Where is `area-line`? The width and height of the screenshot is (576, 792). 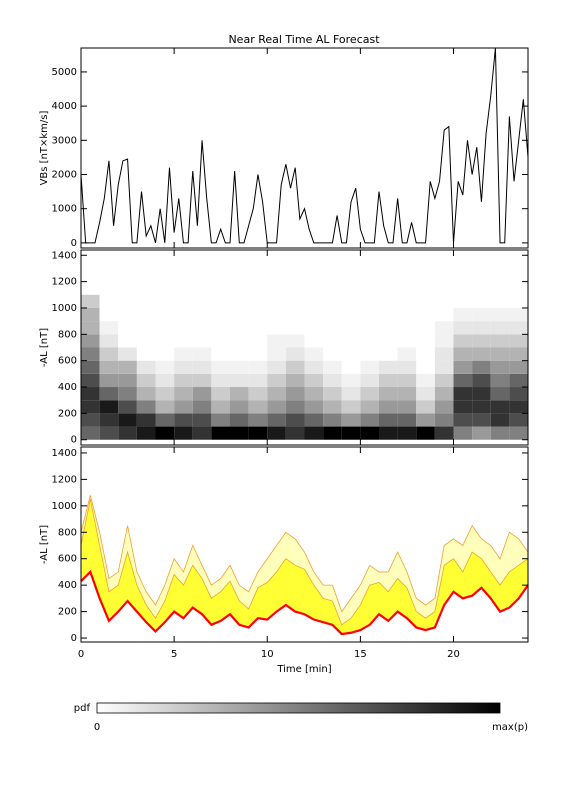
area-line is located at coordinates (304, 554).